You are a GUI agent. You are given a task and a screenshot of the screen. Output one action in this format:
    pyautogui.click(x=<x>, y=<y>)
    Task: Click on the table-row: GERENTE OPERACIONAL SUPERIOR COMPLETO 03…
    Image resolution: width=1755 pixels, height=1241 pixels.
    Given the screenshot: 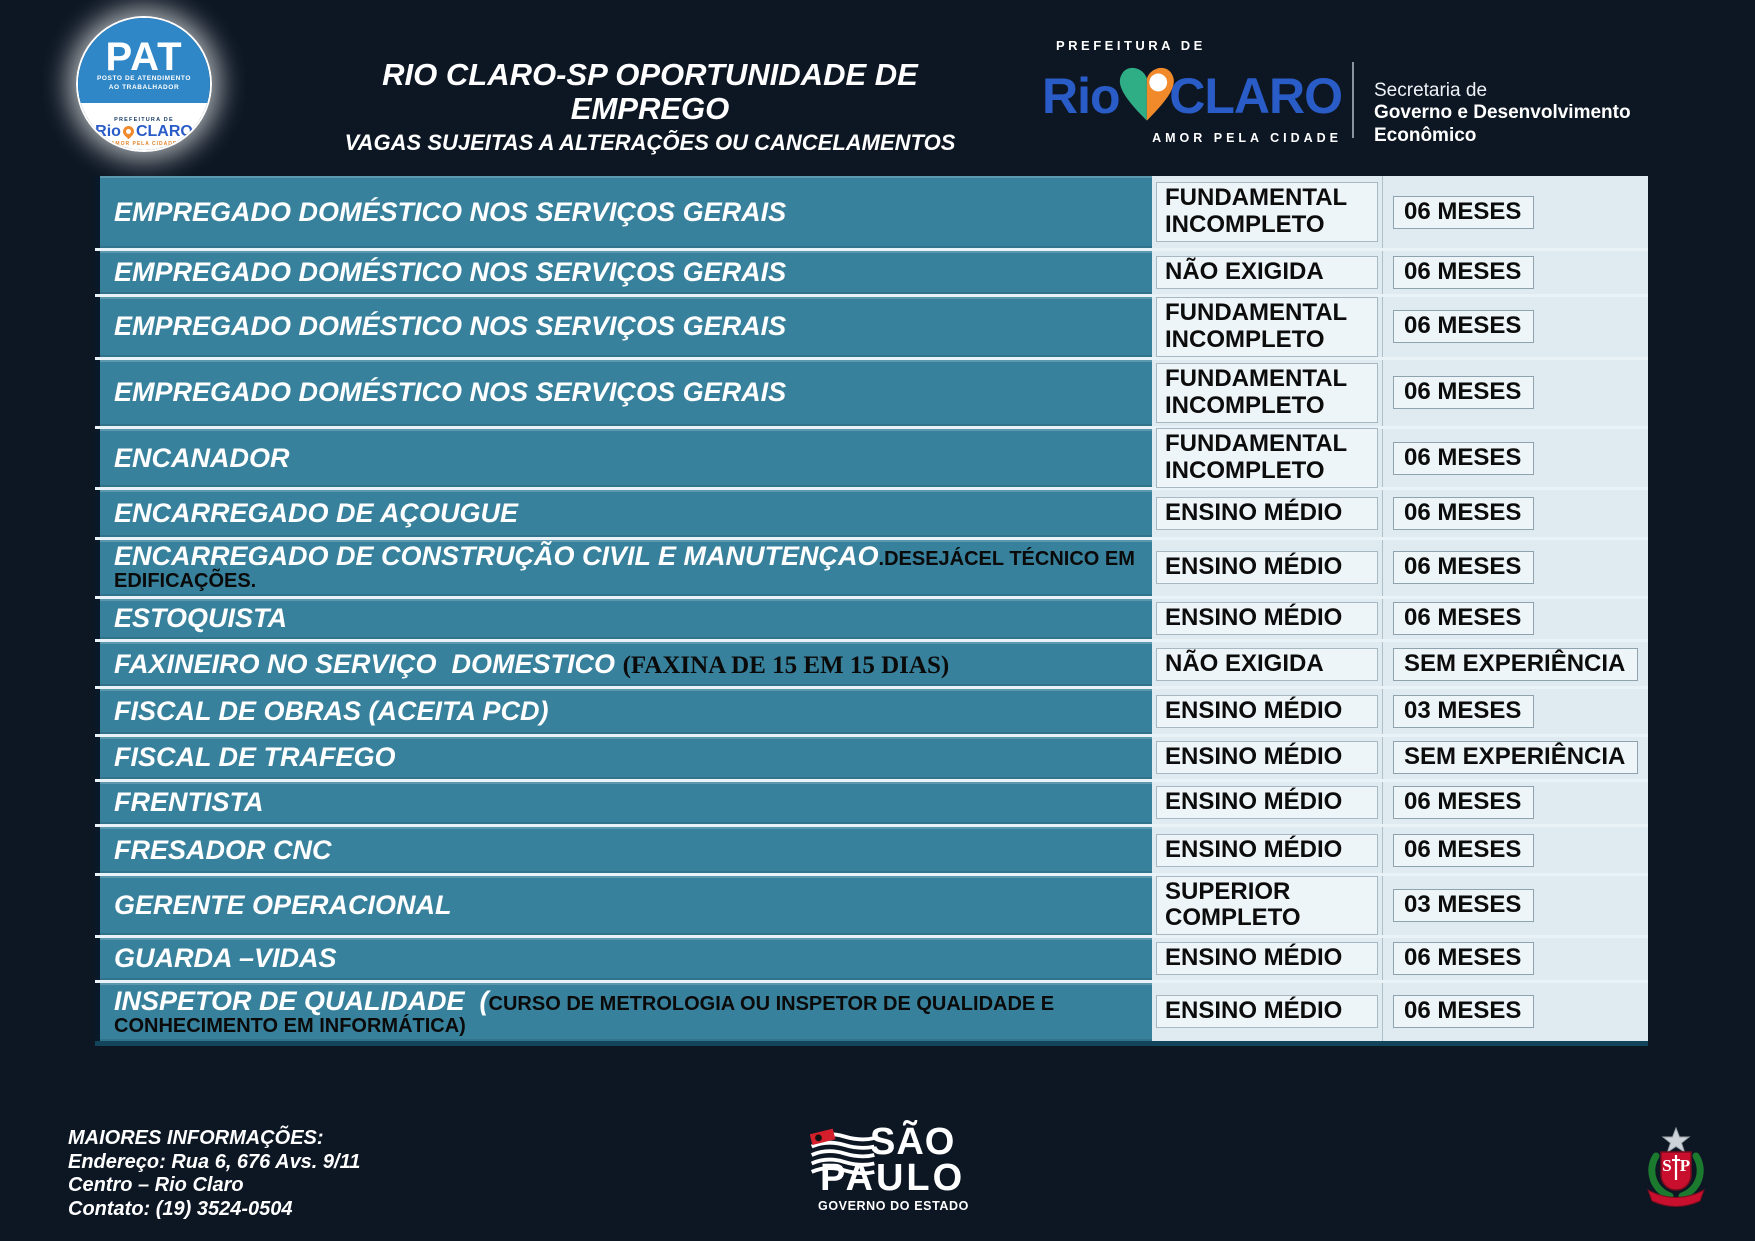 What is the action you would take?
    pyautogui.click(x=871, y=906)
    